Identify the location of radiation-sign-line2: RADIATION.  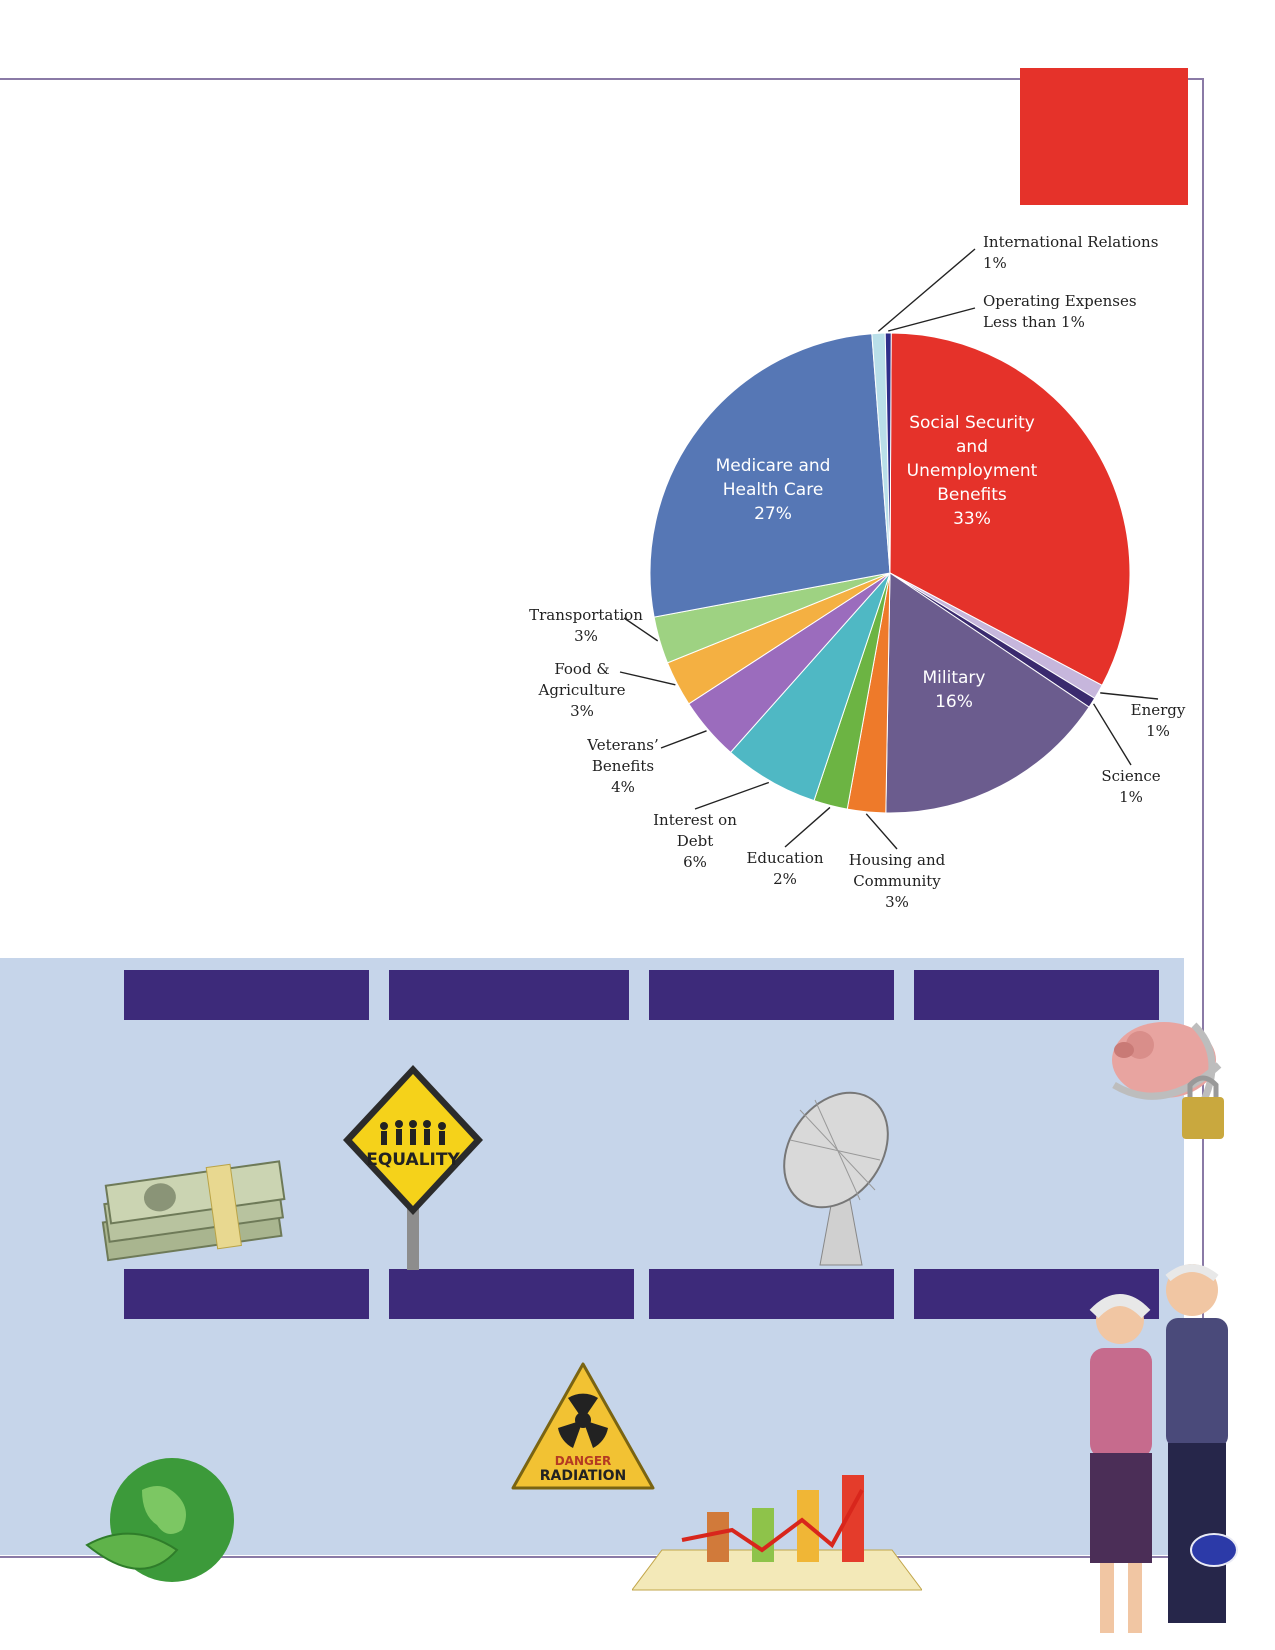
(583, 1476).